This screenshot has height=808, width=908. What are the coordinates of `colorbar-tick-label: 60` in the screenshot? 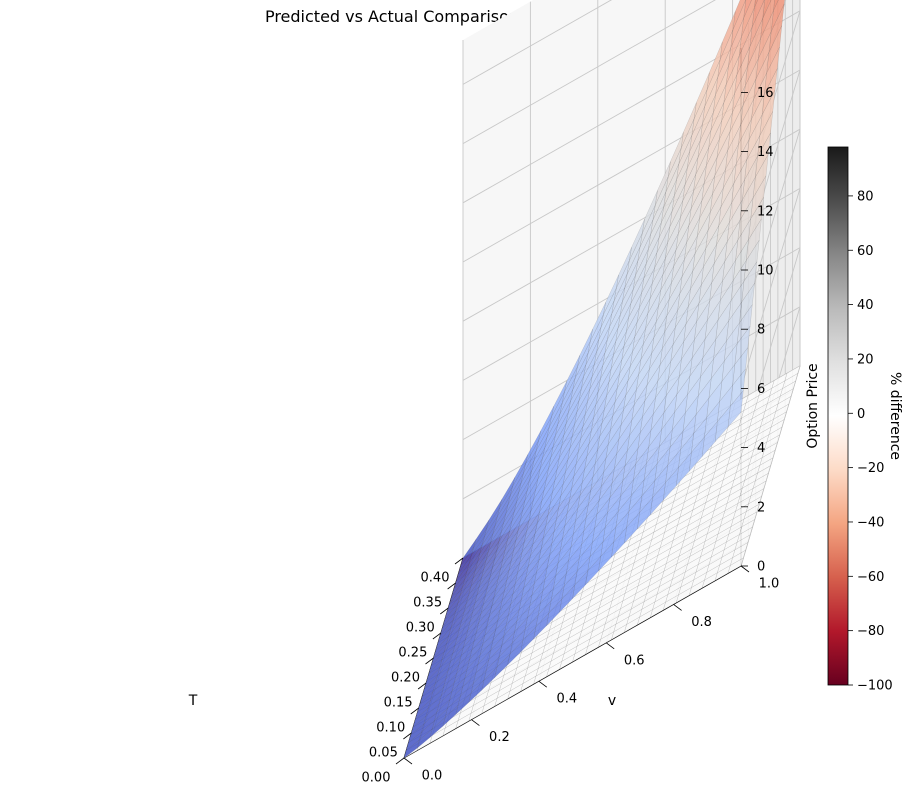 It's located at (865, 251).